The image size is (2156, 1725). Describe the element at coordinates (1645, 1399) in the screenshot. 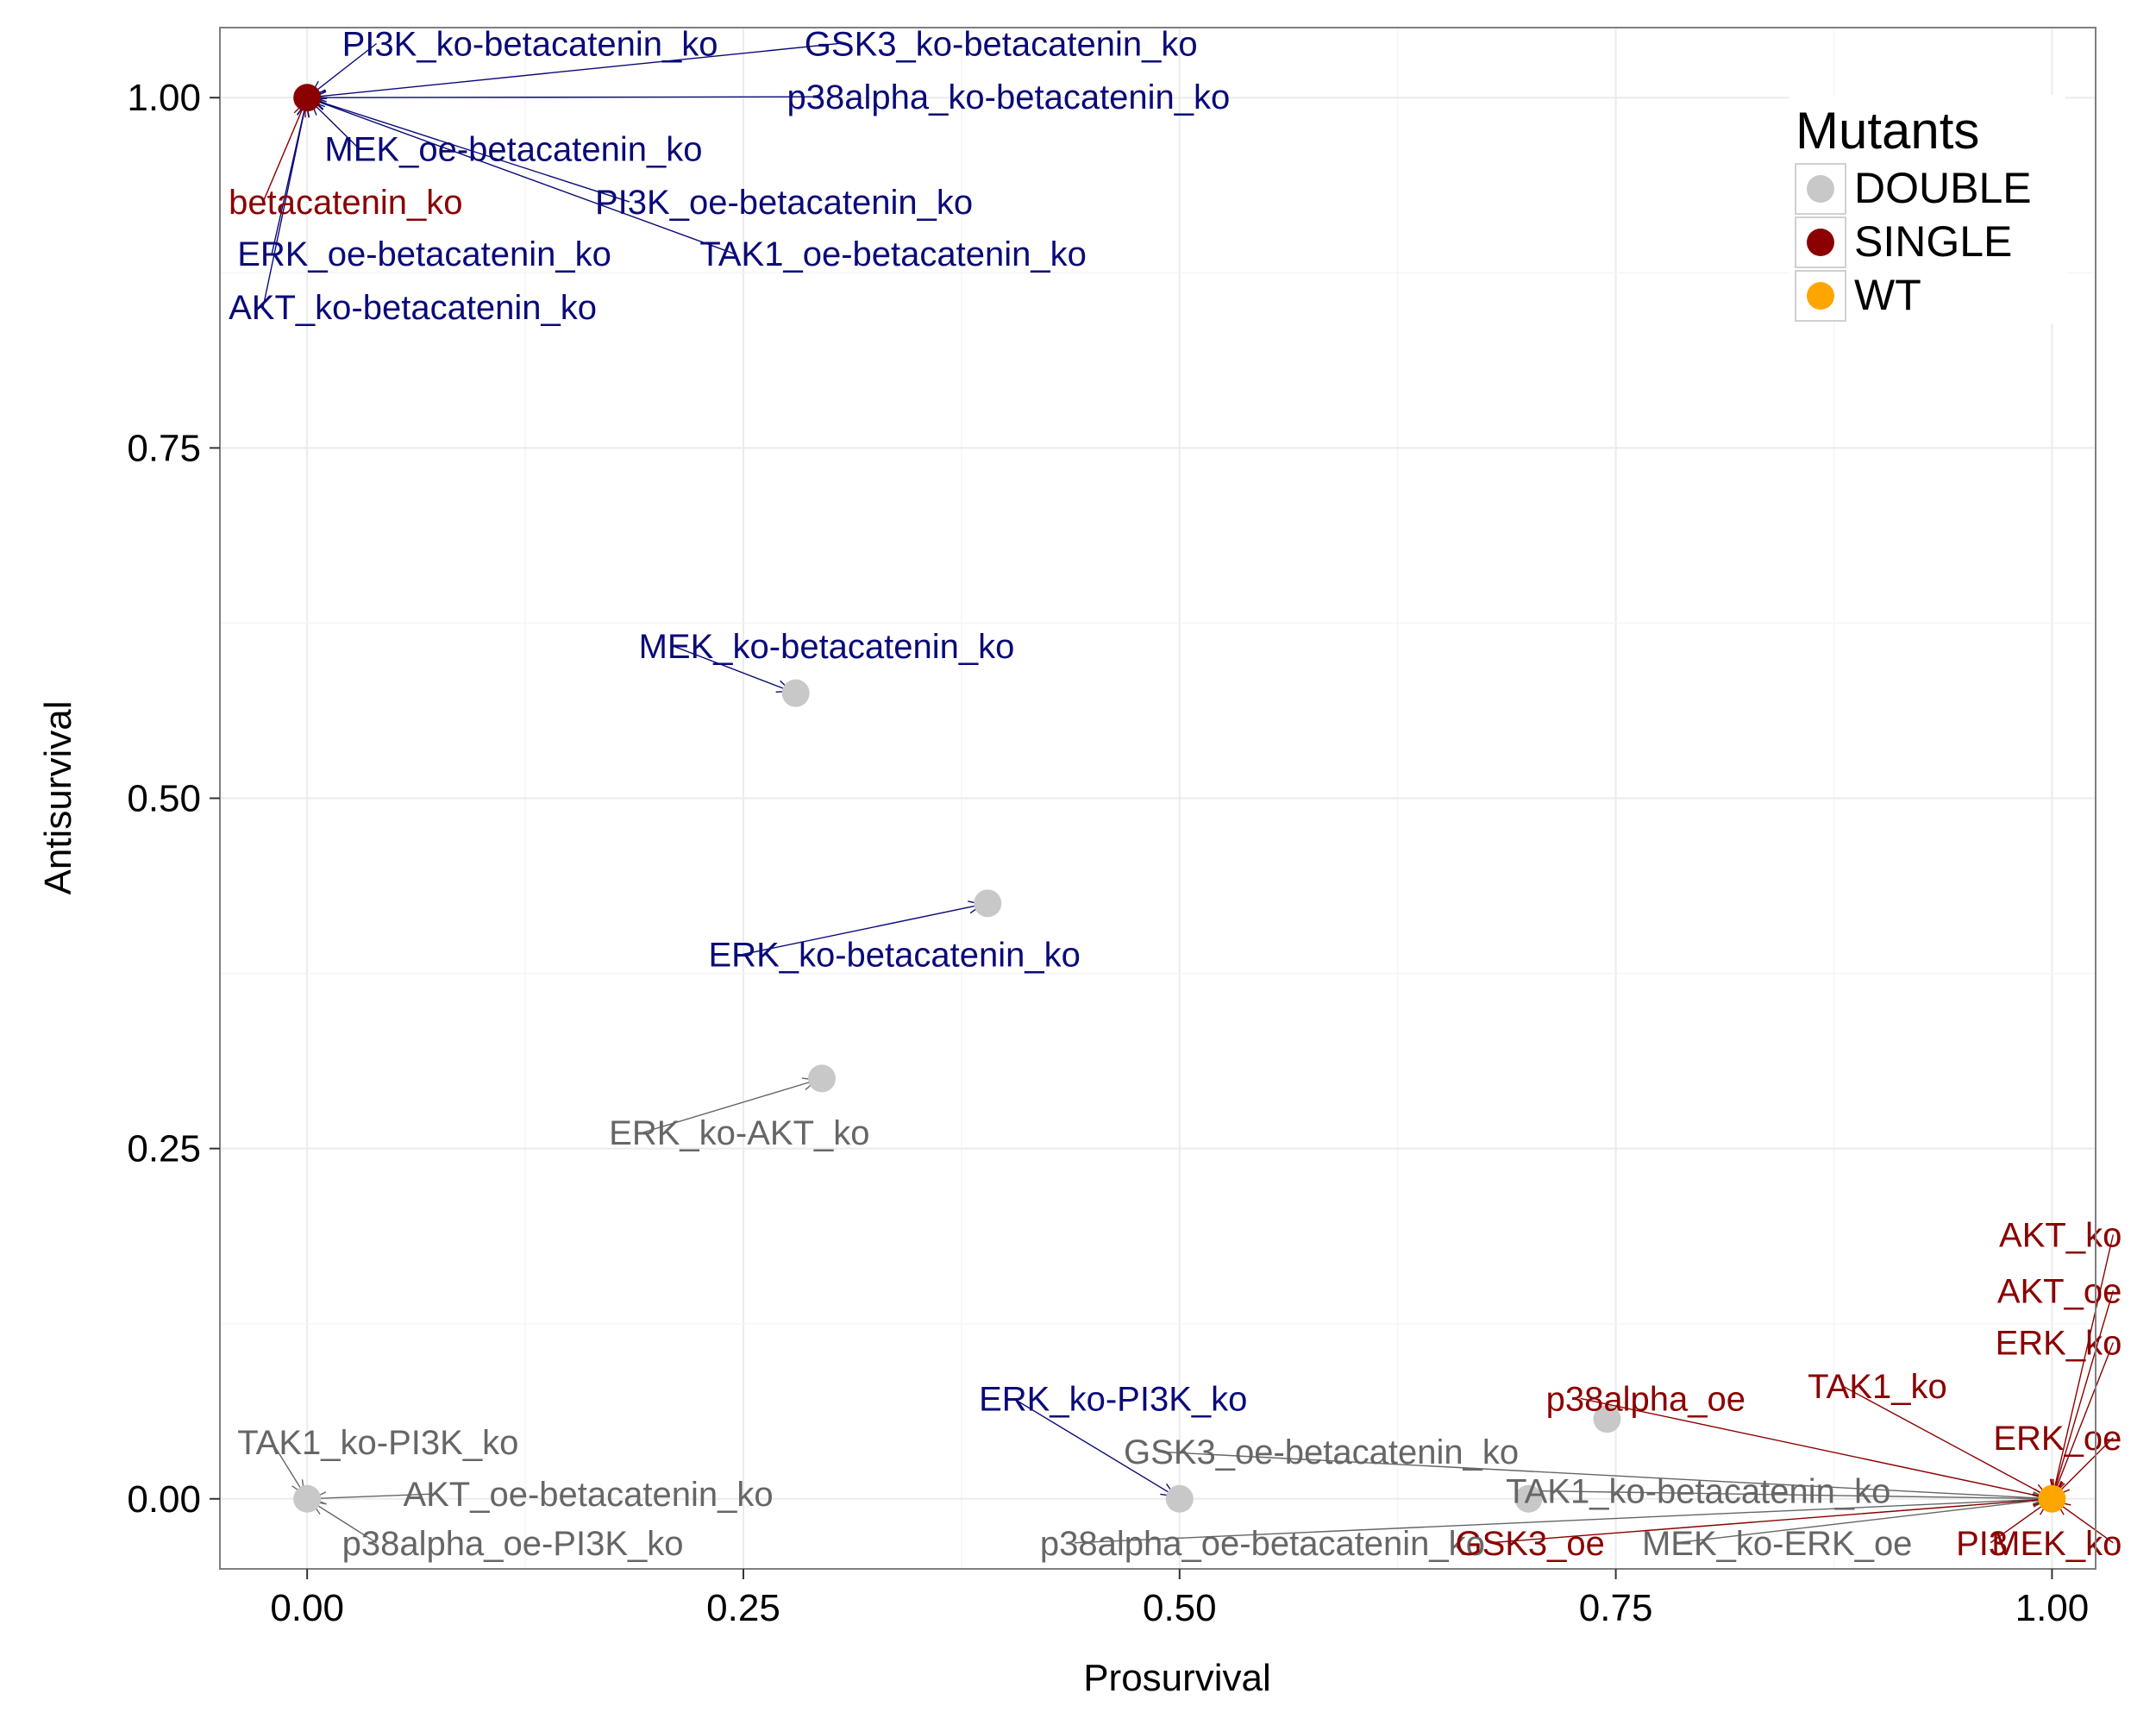

I see `point-label: p38alpha_oe` at that location.